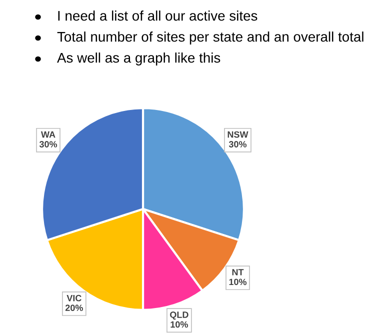 The width and height of the screenshot is (374, 335). What do you see at coordinates (48, 134) in the screenshot?
I see `slice-label: WA` at bounding box center [48, 134].